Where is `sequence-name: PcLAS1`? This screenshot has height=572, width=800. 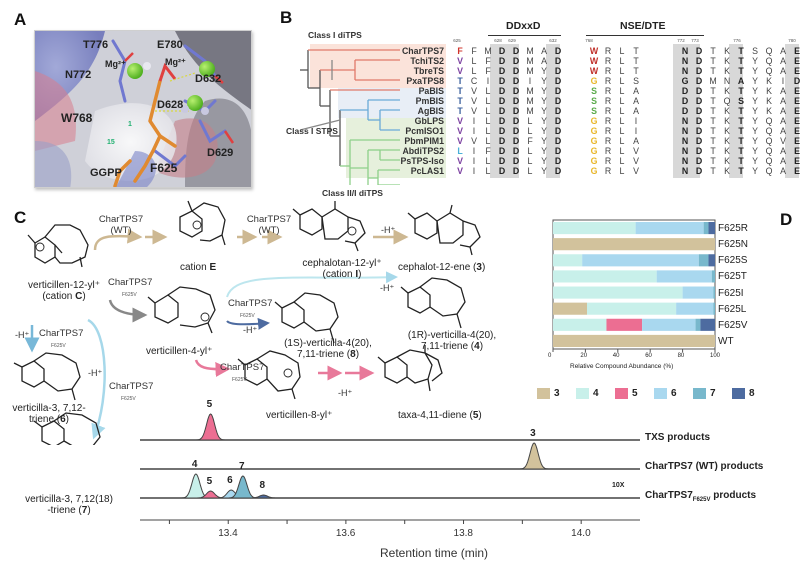 sequence-name: PcLAS1 is located at coordinates (427, 171).